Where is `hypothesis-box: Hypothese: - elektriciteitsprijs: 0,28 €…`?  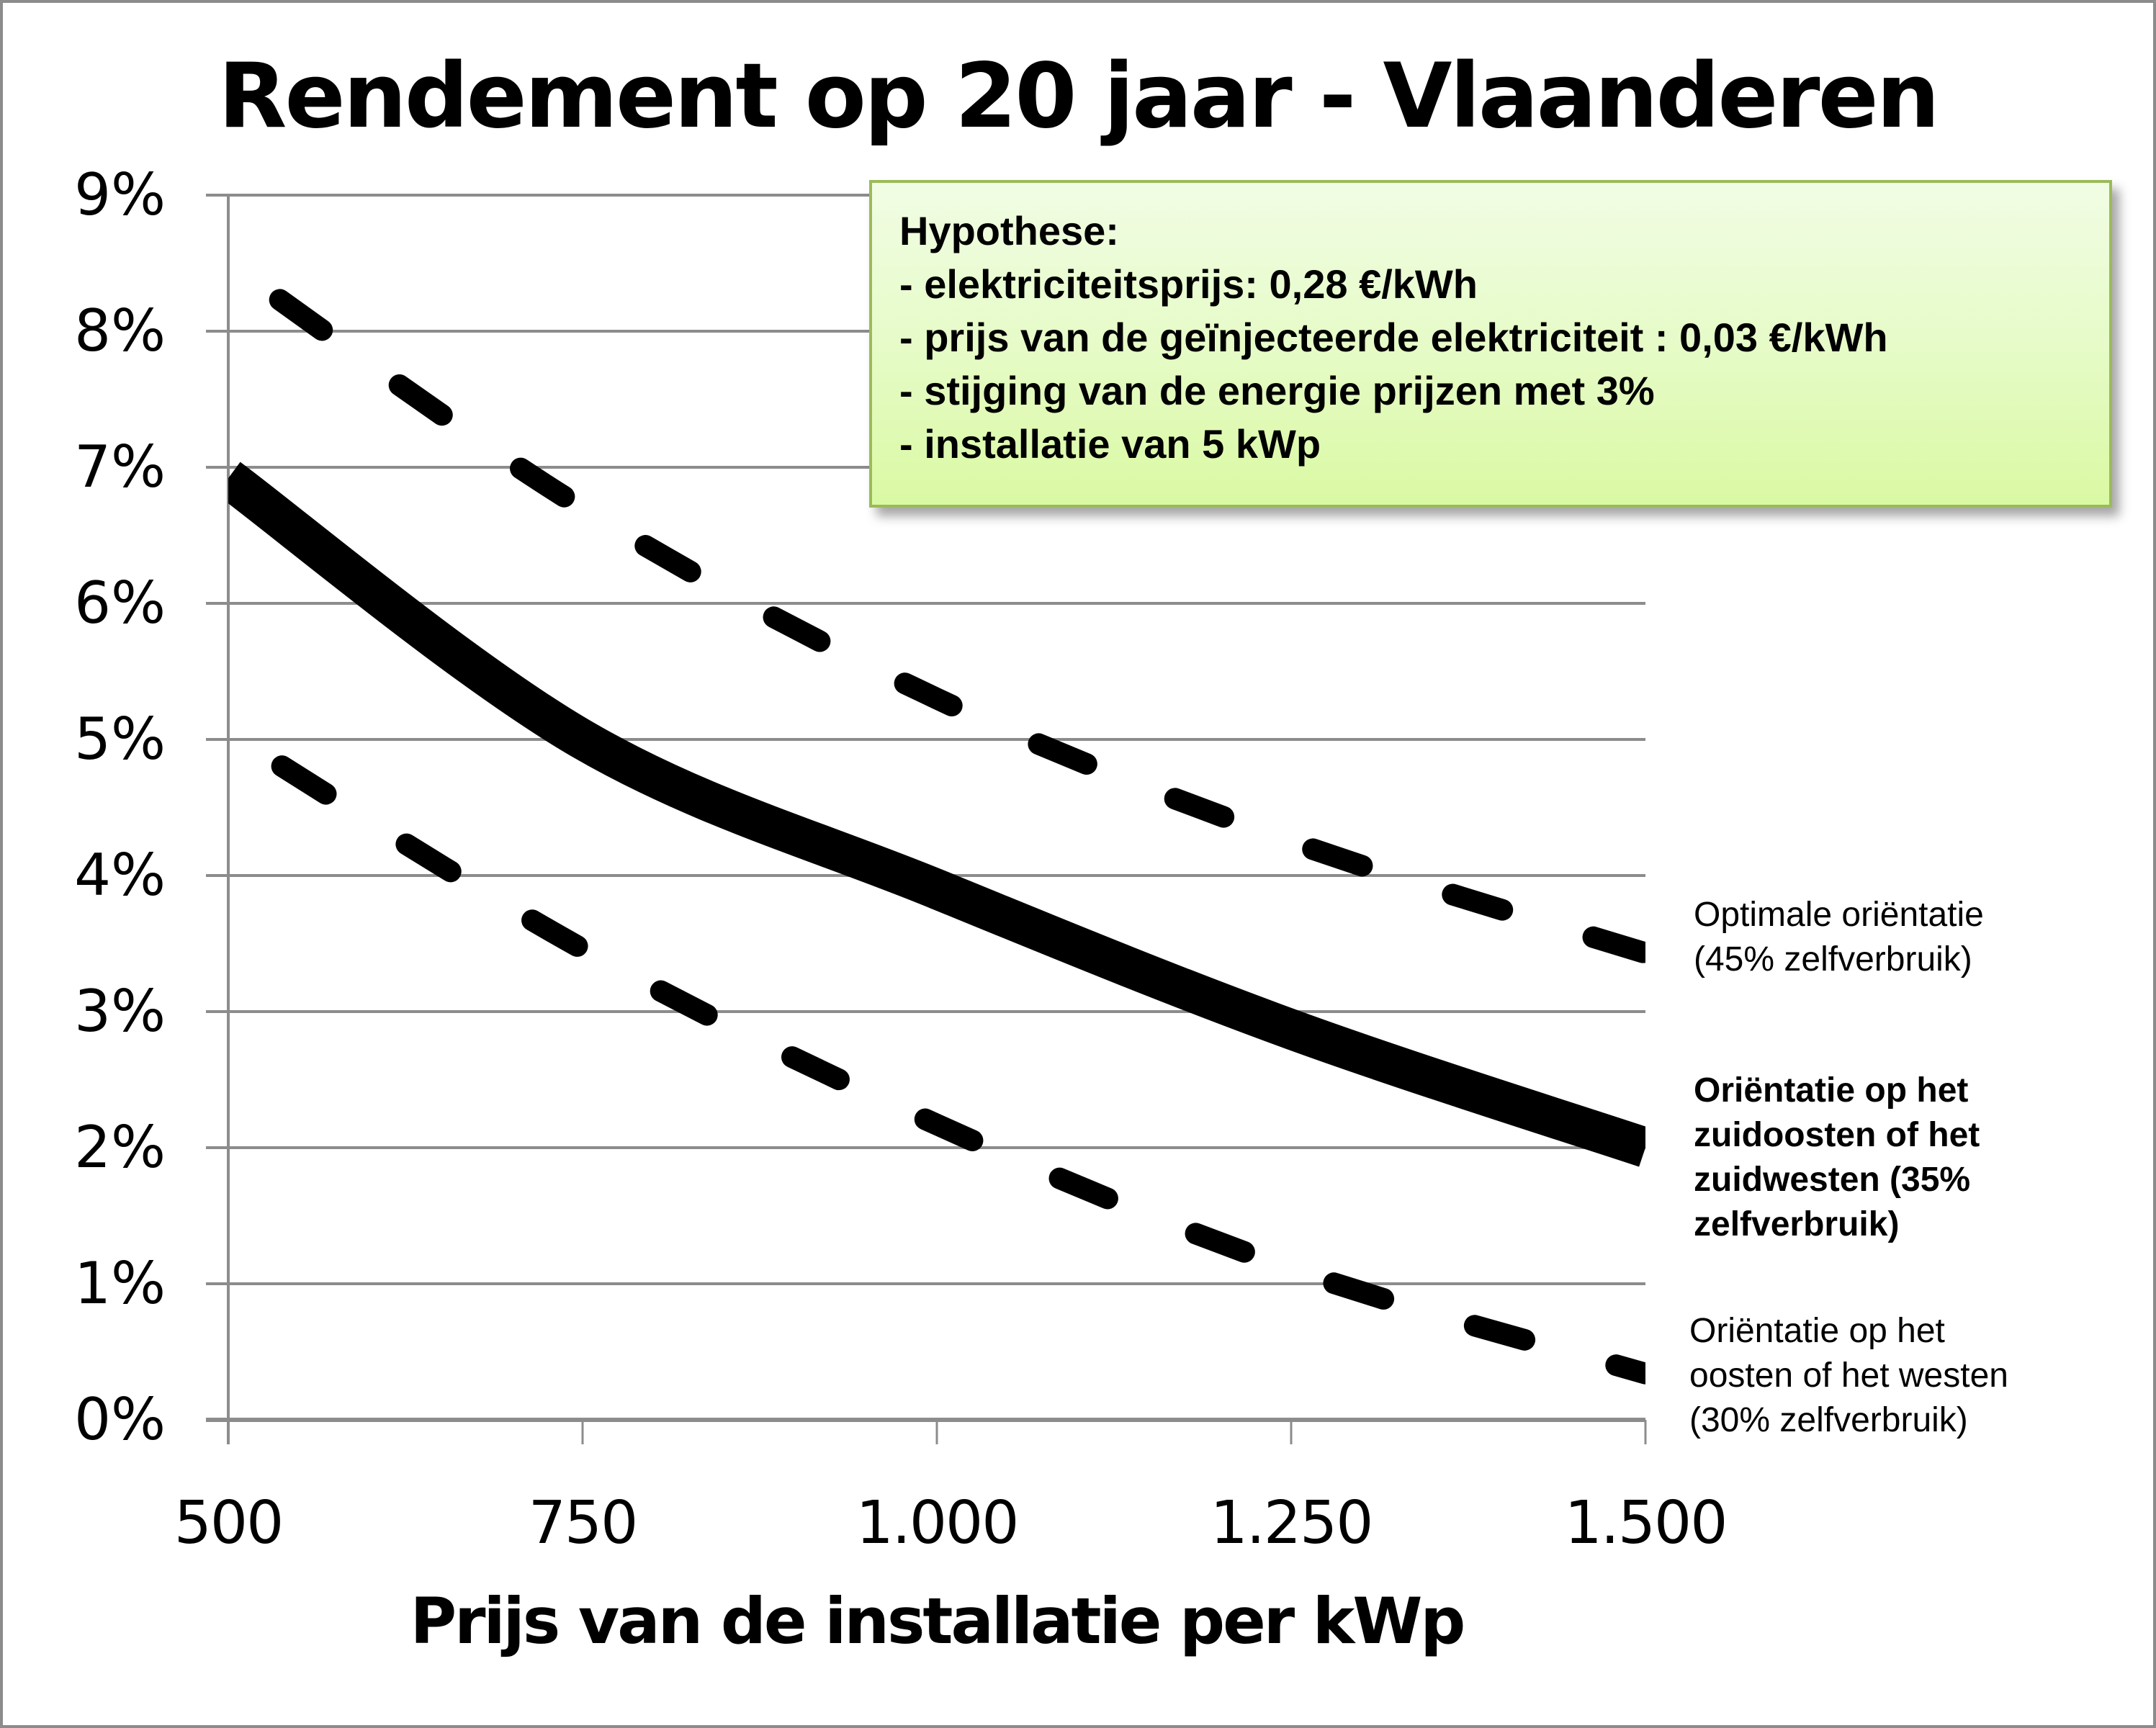 hypothesis-box: Hypothese: - elektriciteitsprijs: 0,28 €… is located at coordinates (1490, 344).